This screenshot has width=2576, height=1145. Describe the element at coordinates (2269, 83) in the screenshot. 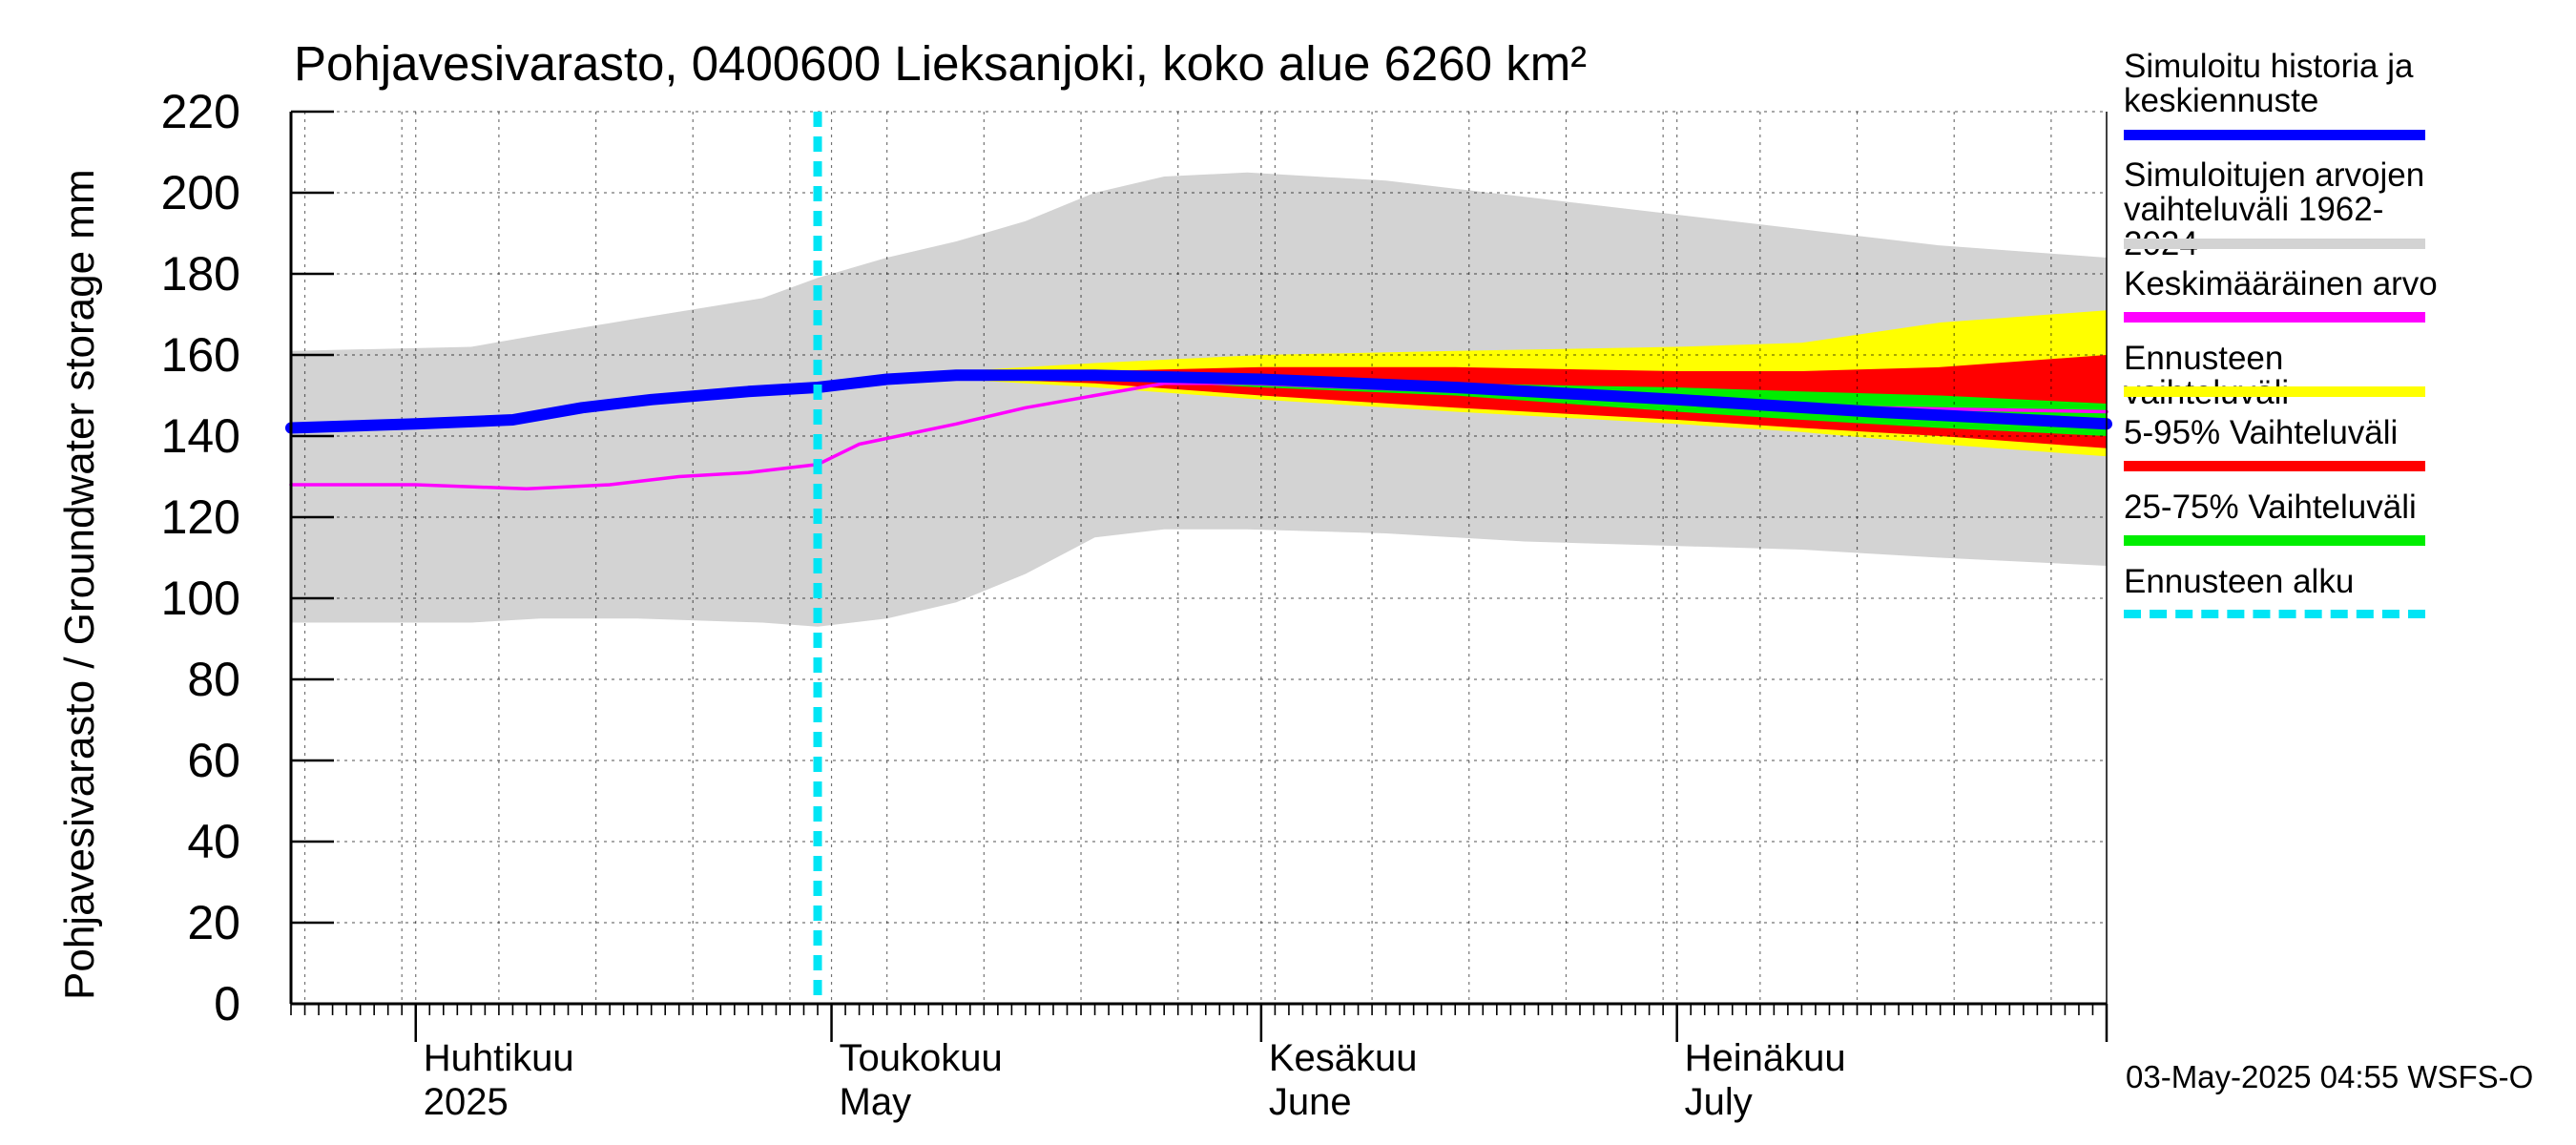

I see `legend-item-label: Simuloitu historia ja keskiennuste` at that location.